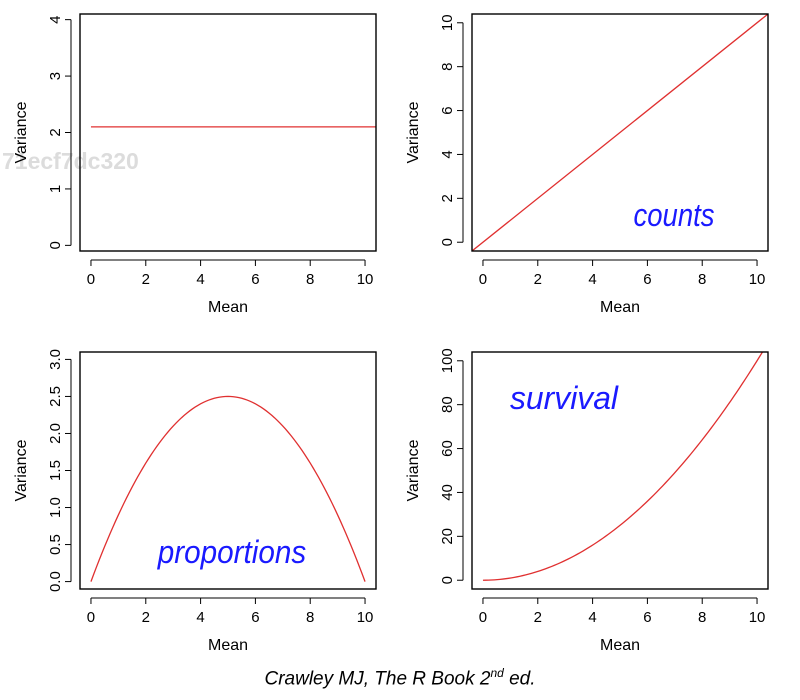  I want to click on y-tick-label: 8, so click(447, 66).